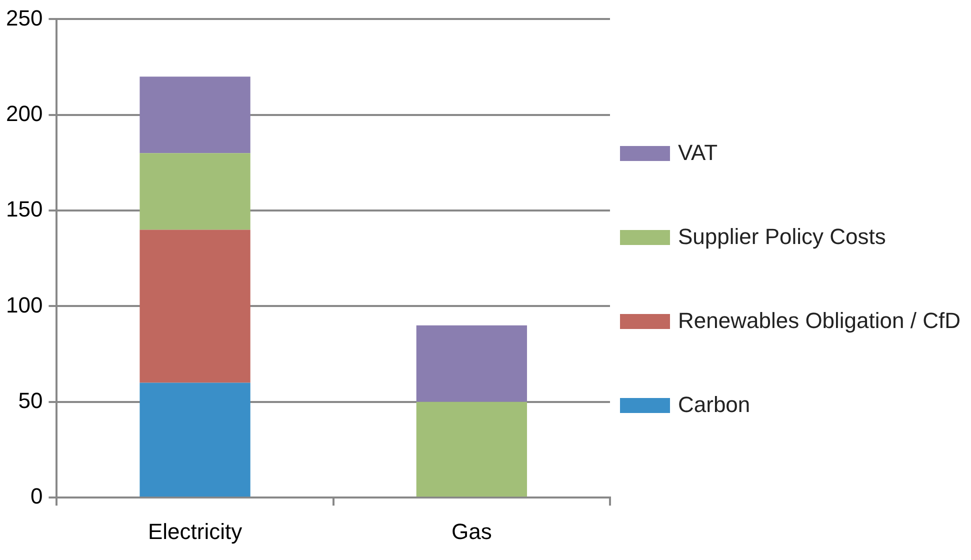  Describe the element at coordinates (24, 113) in the screenshot. I see `y-tick-label: 200` at that location.